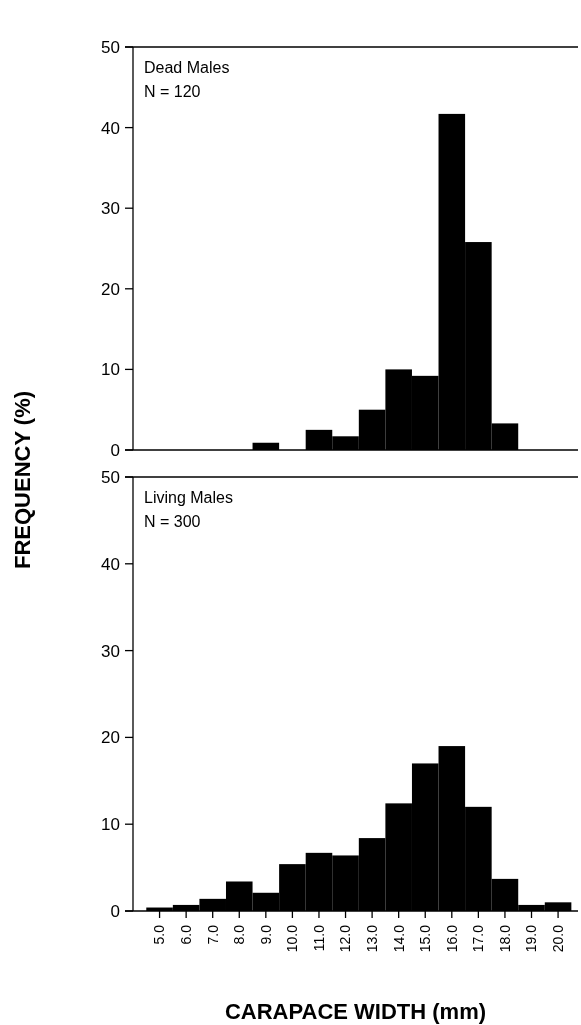 Image resolution: width=581 pixels, height=1025 pixels. I want to click on x-tick-label: 11.0, so click(318, 938).